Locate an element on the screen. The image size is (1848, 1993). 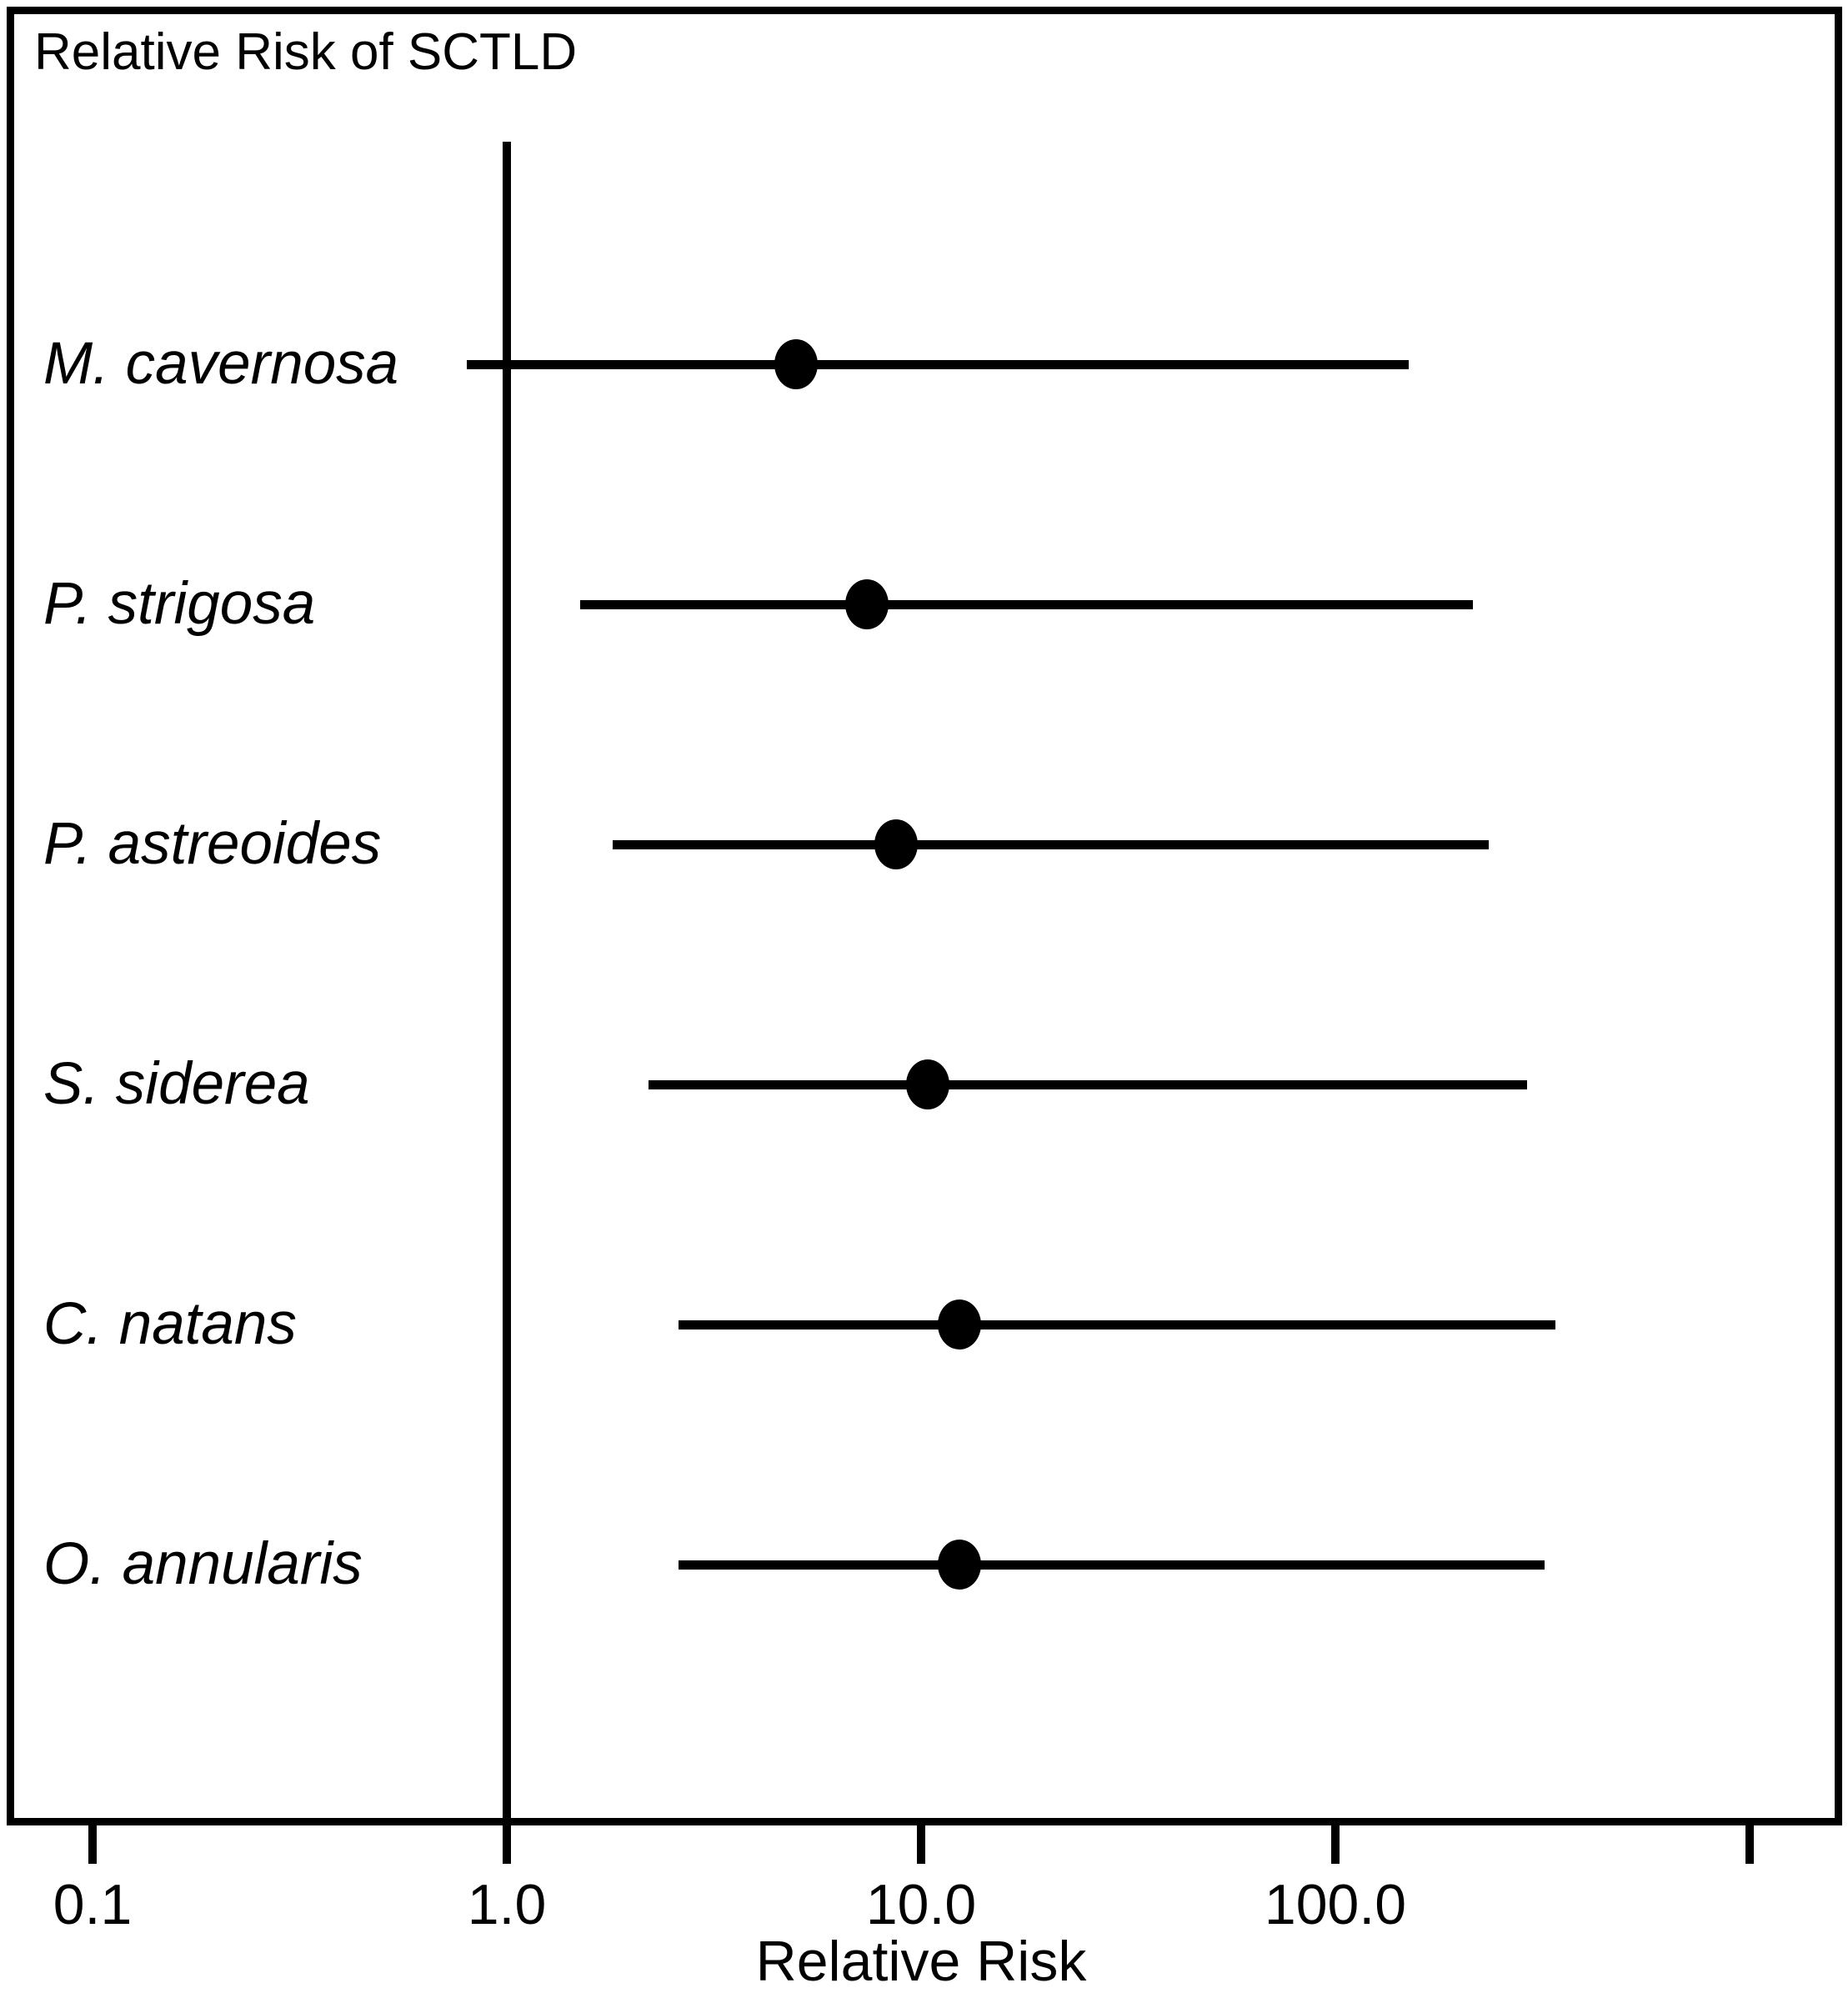
species-label: P. astreoides is located at coordinates (212, 844).